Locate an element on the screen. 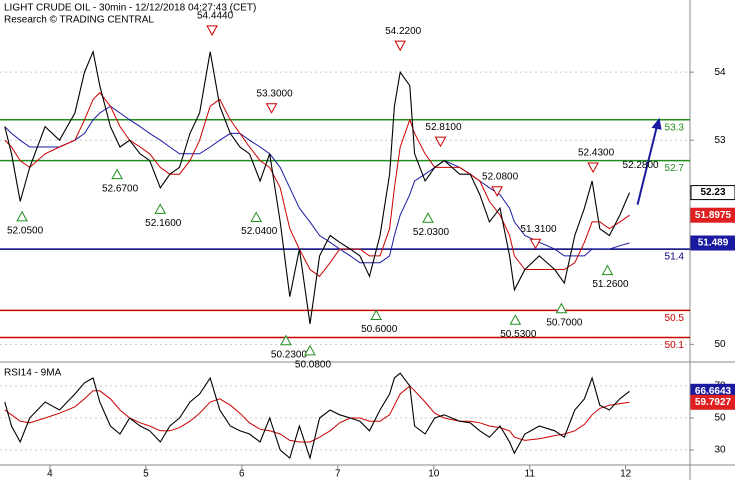 The image size is (735, 480). pivot-label: 52.8100 is located at coordinates (443, 127).